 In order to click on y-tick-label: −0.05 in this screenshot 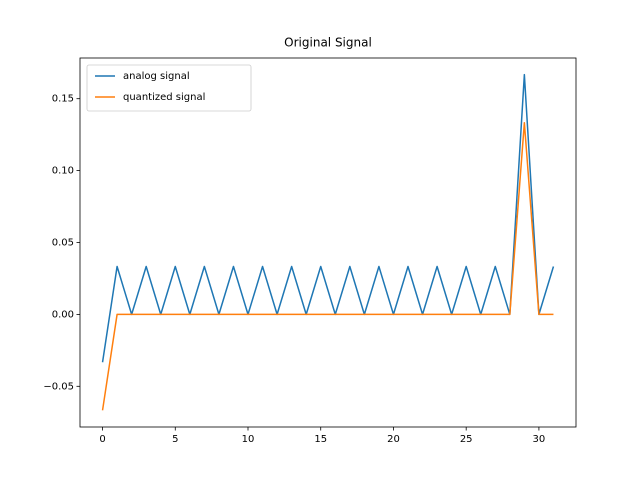, I will do `click(58, 386)`.